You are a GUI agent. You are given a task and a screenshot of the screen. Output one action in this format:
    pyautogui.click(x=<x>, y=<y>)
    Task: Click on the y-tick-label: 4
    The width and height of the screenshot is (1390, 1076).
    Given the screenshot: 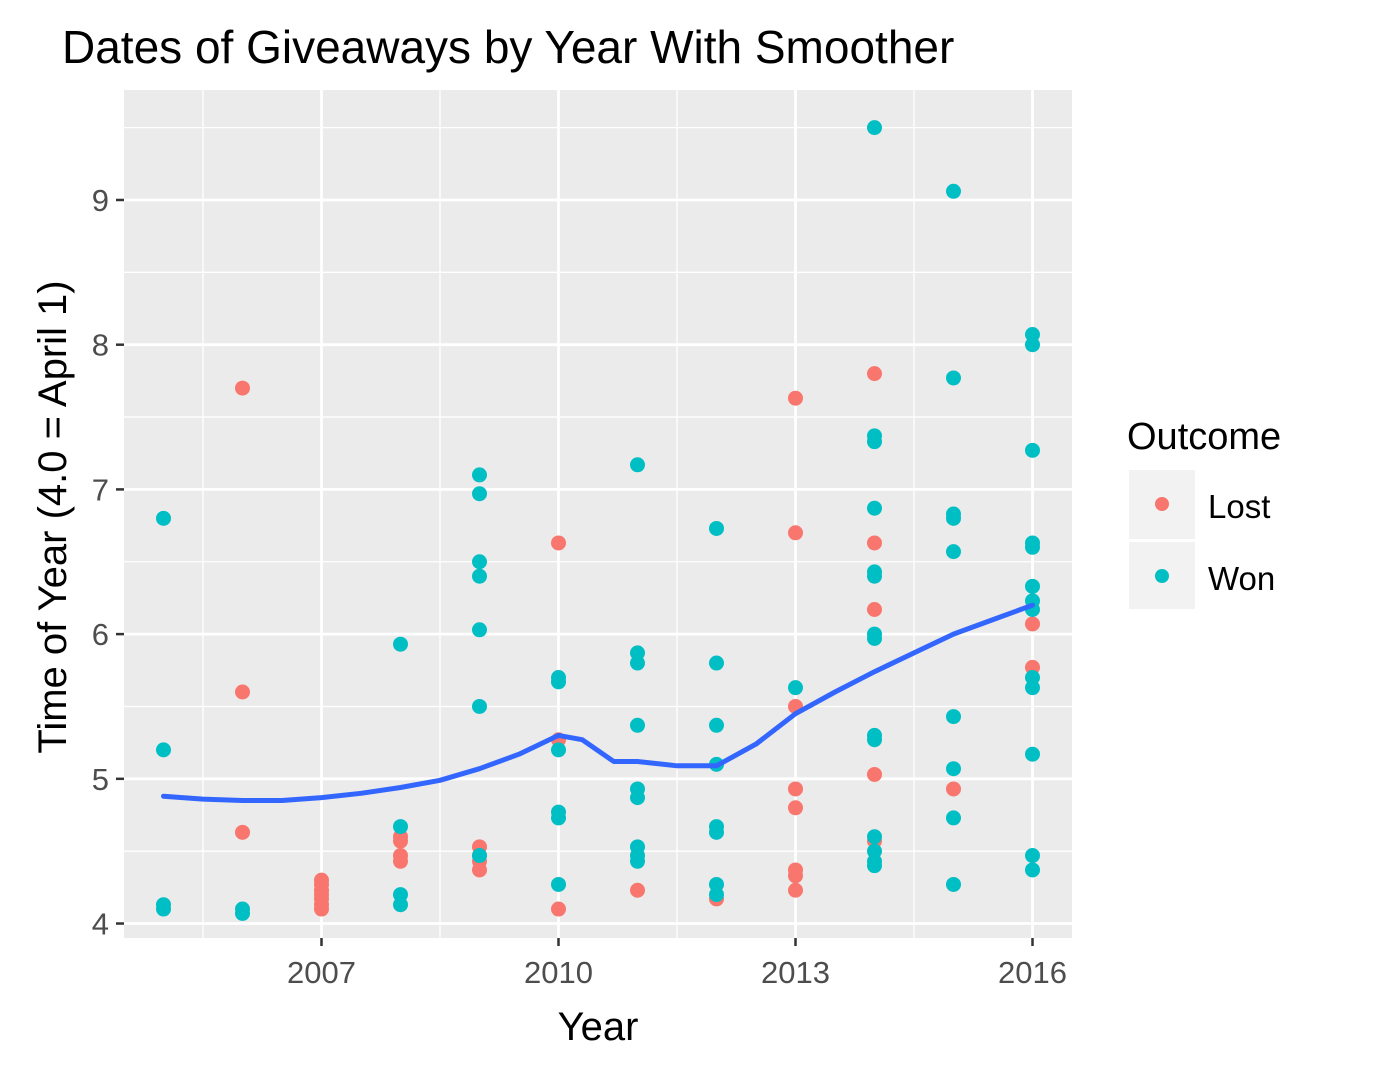 What is the action you would take?
    pyautogui.click(x=100, y=924)
    